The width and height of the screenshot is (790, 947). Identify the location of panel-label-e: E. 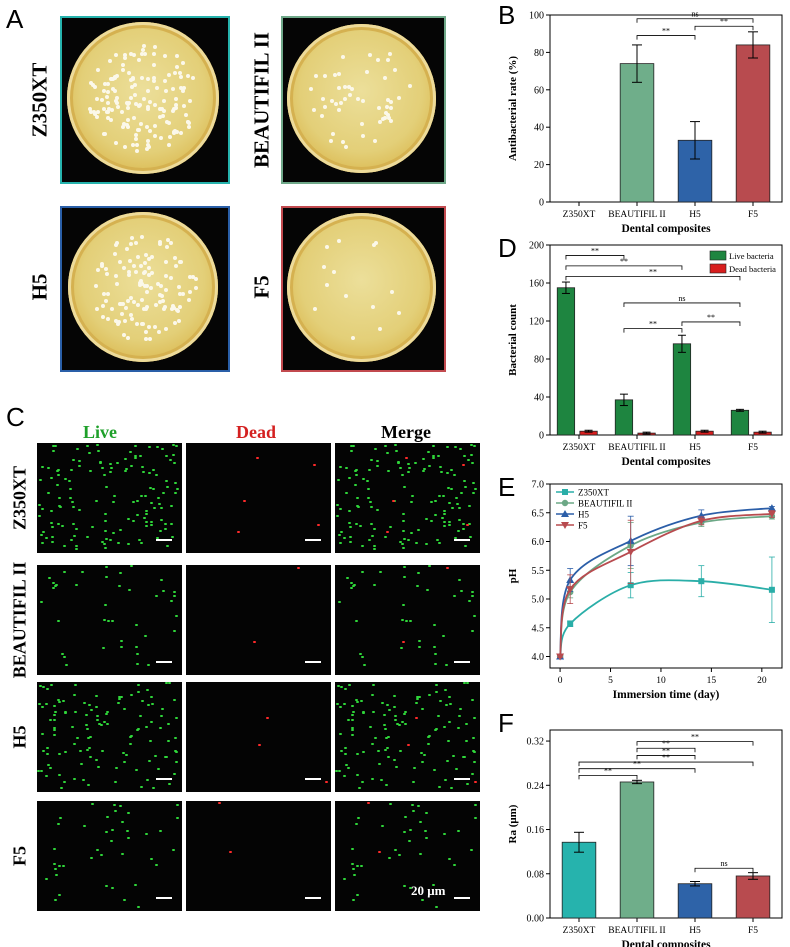
(507, 487).